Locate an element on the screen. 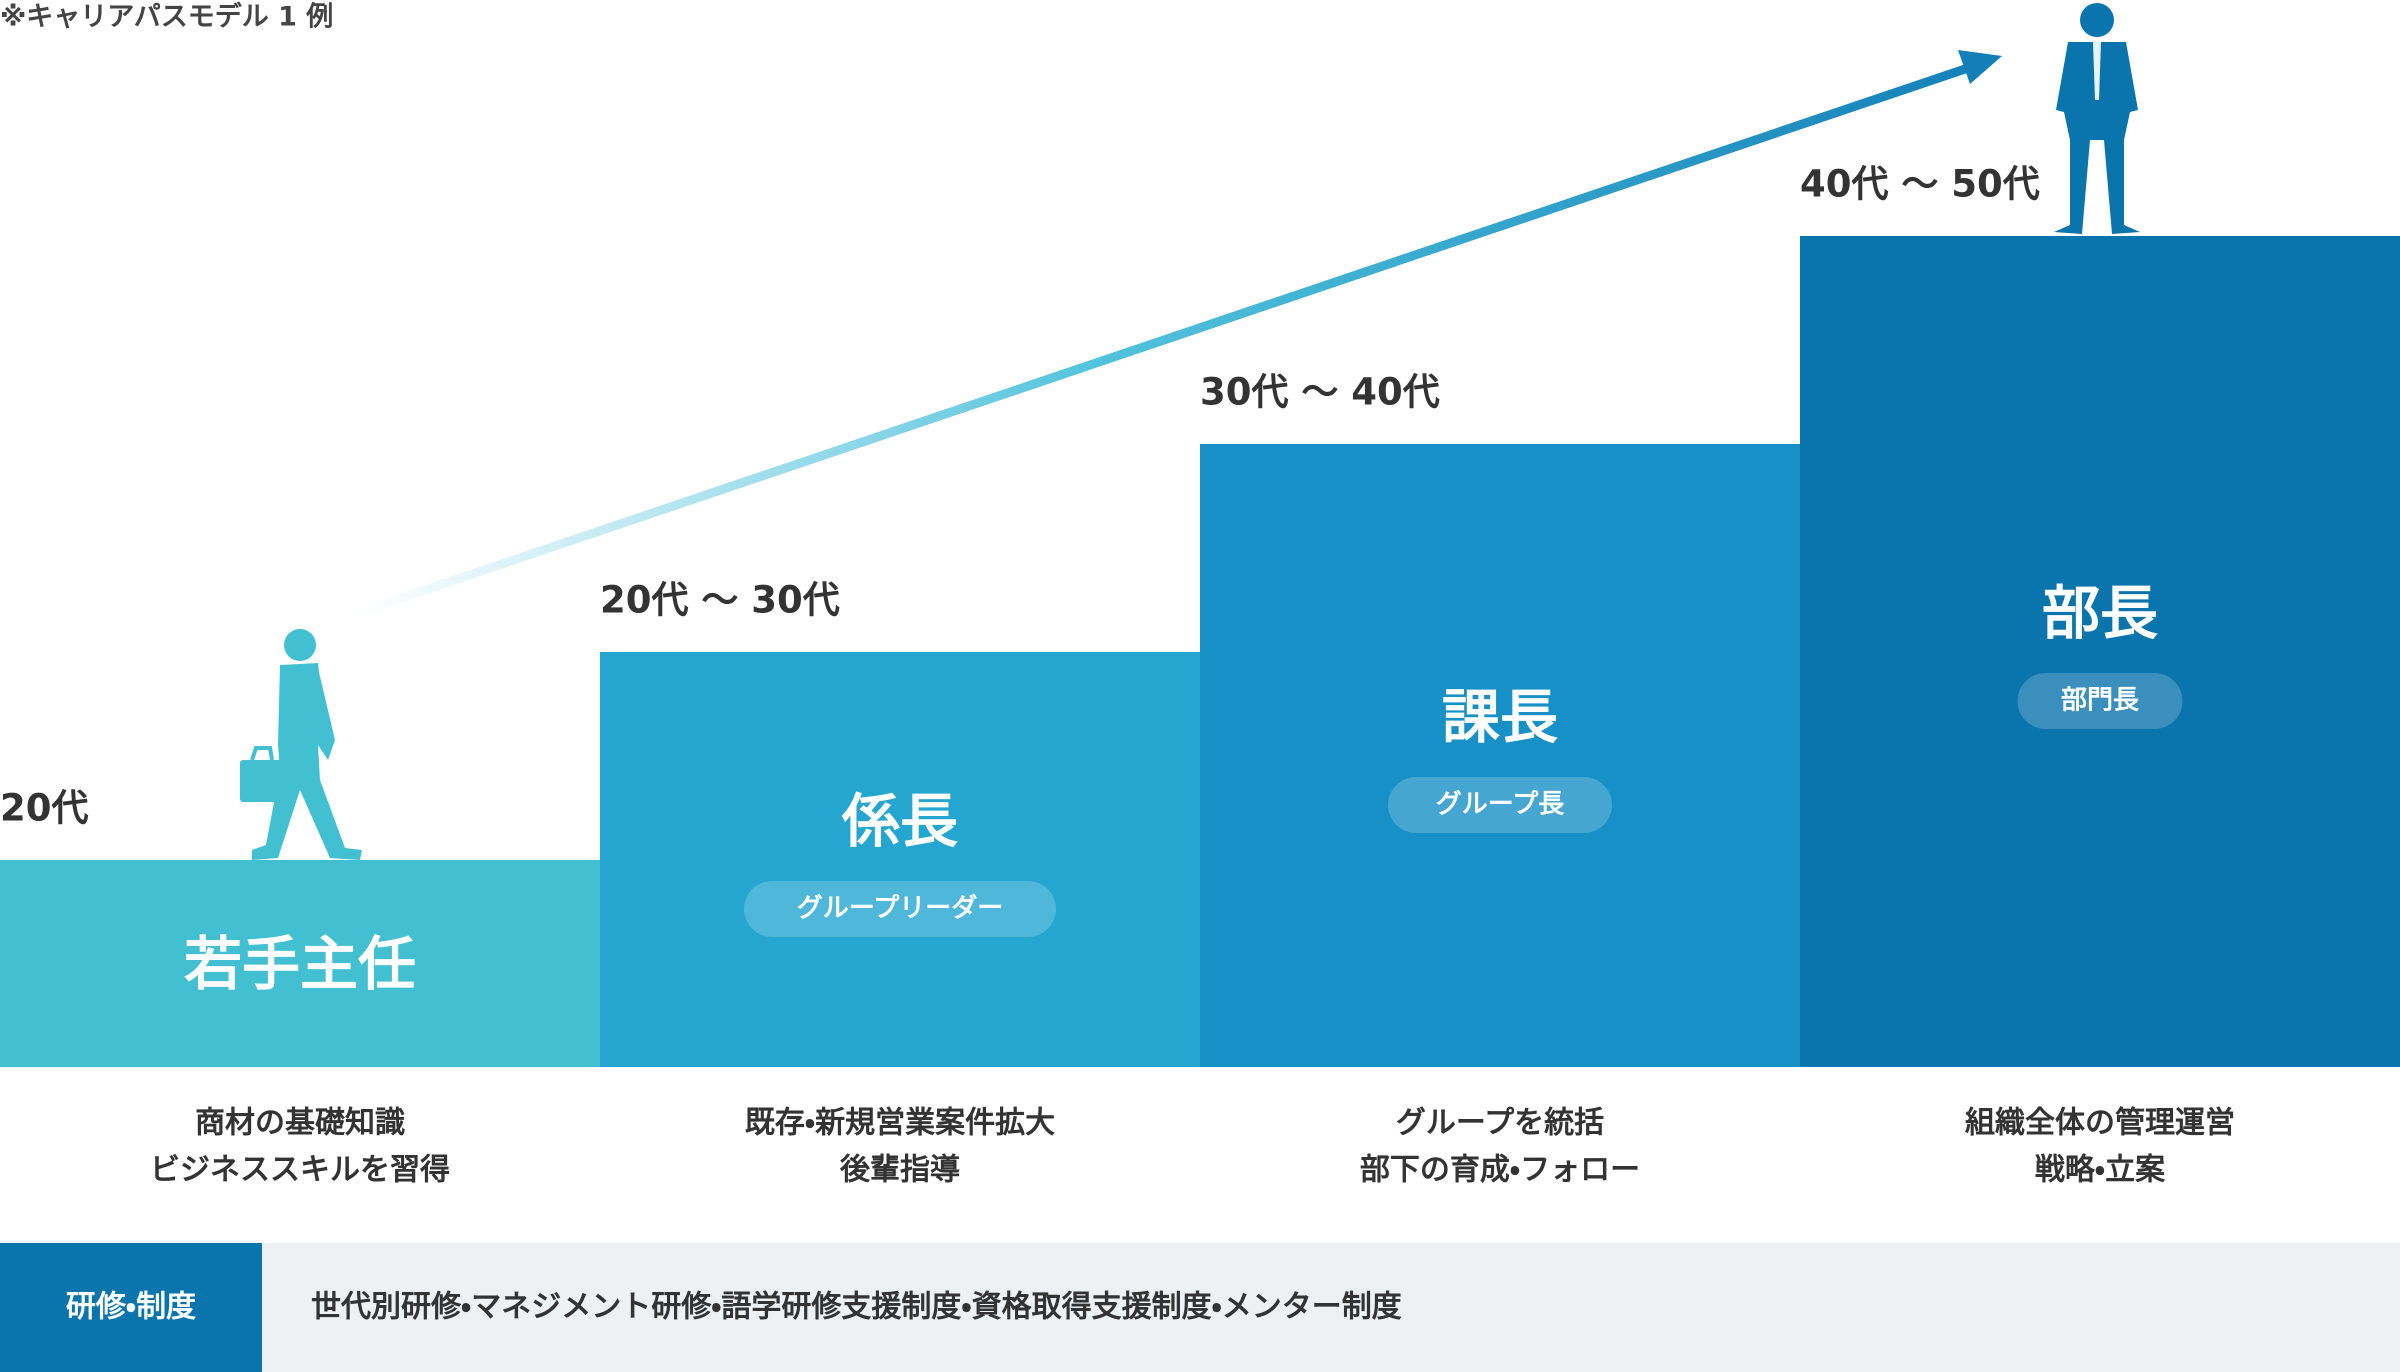  role-label: 部門長 is located at coordinates (2100, 701).